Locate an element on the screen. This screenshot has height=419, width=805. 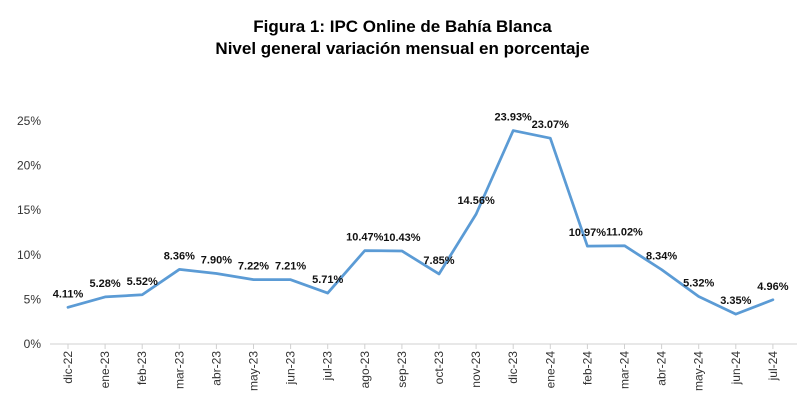
data-label: 8.36% is located at coordinates (179, 256).